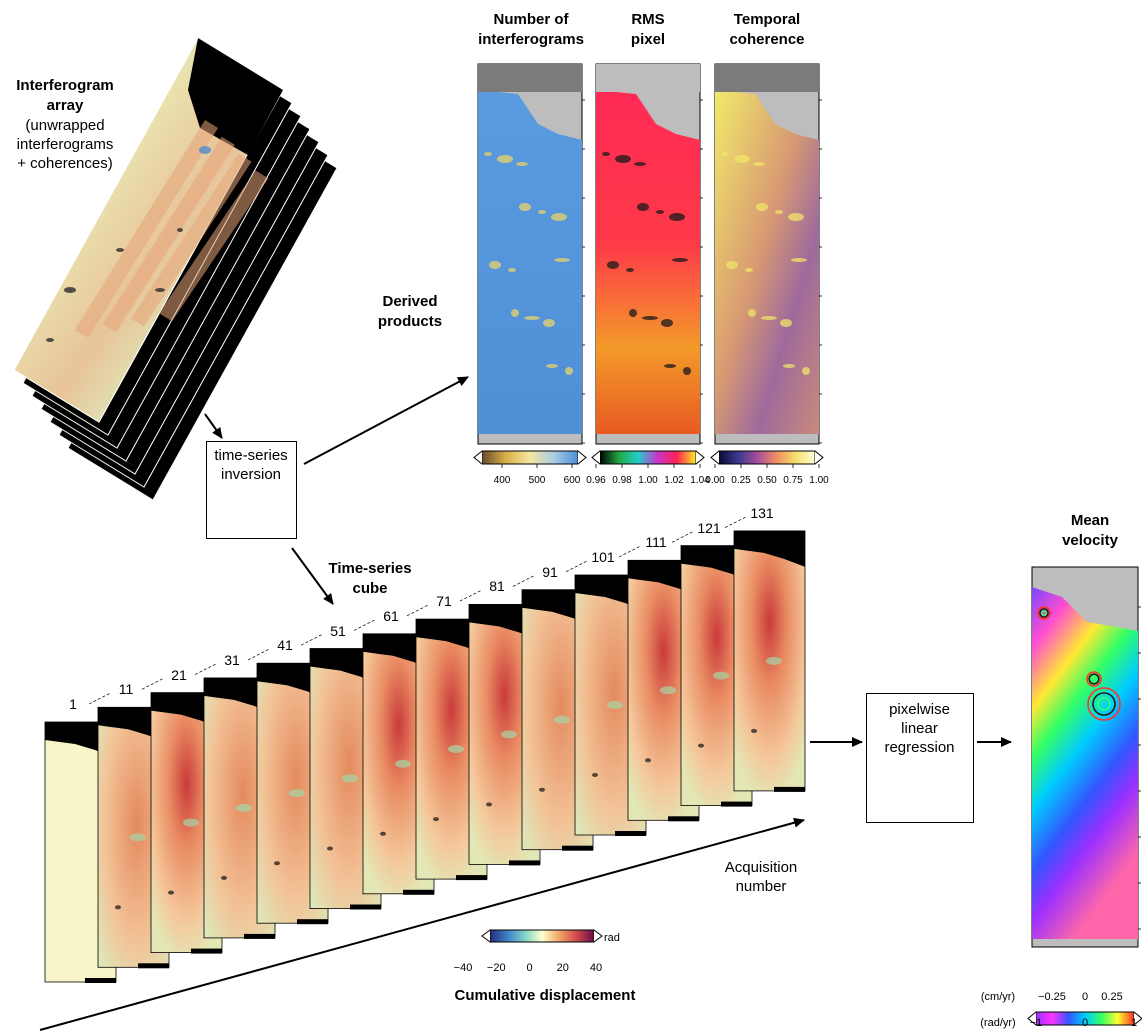 Image resolution: width=1142 pixels, height=1033 pixels. What do you see at coordinates (1052, 997) in the screenshot?
I see `velocity-tick-top-0: −0.25` at bounding box center [1052, 997].